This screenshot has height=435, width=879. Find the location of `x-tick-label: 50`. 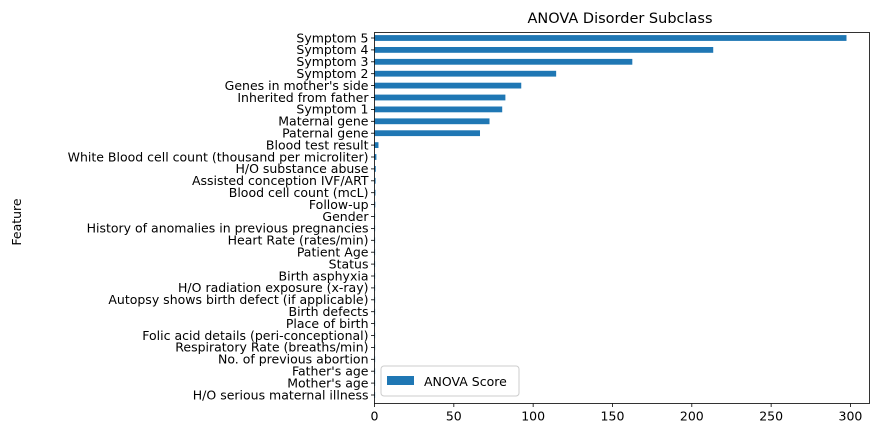

x-tick-label: 50 is located at coordinates (454, 416).